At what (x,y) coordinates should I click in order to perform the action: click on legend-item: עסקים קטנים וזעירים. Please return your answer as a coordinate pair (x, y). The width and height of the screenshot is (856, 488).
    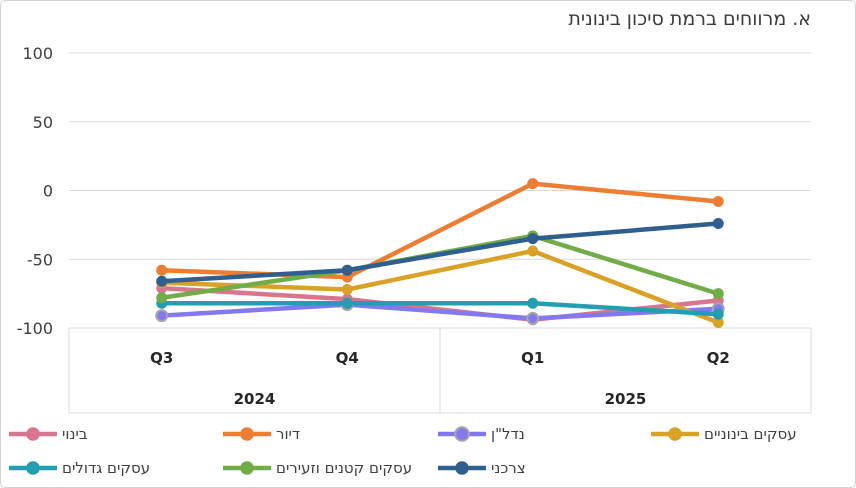
    Looking at the image, I should click on (317, 468).